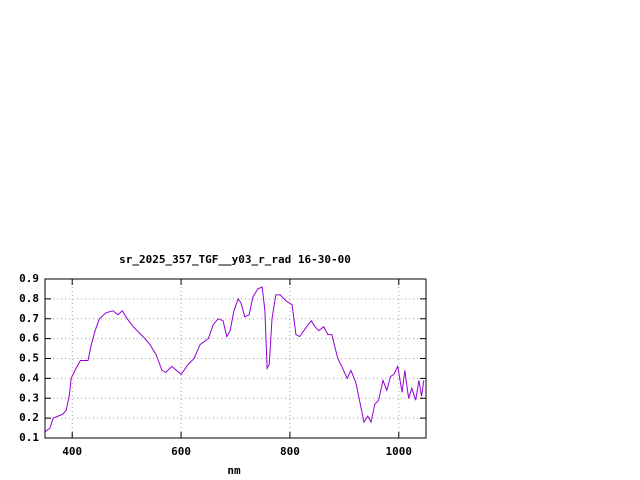 The height and width of the screenshot is (480, 640). I want to click on x-tick-label: 400, so click(72, 451).